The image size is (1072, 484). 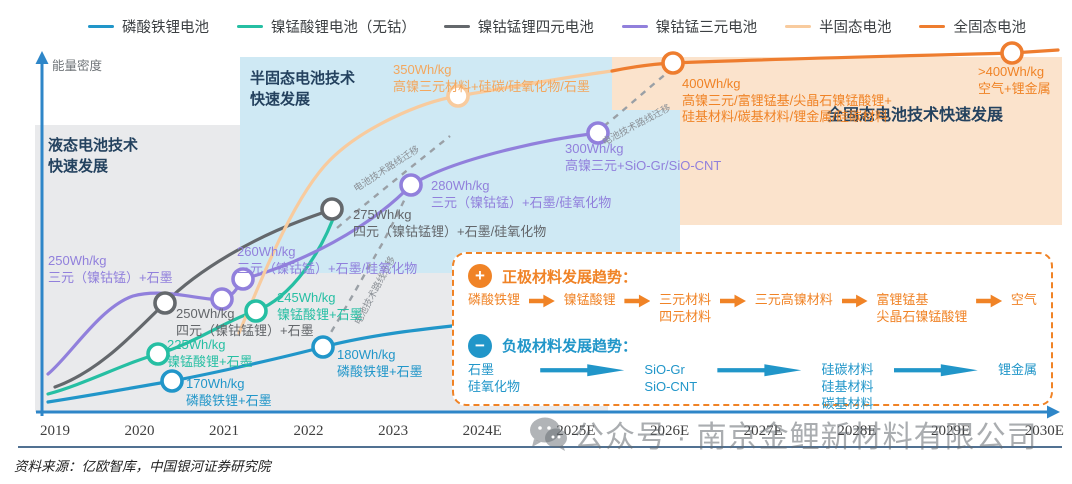 What do you see at coordinates (634, 26) in the screenshot?
I see `legend-swatch-ncm` at bounding box center [634, 26].